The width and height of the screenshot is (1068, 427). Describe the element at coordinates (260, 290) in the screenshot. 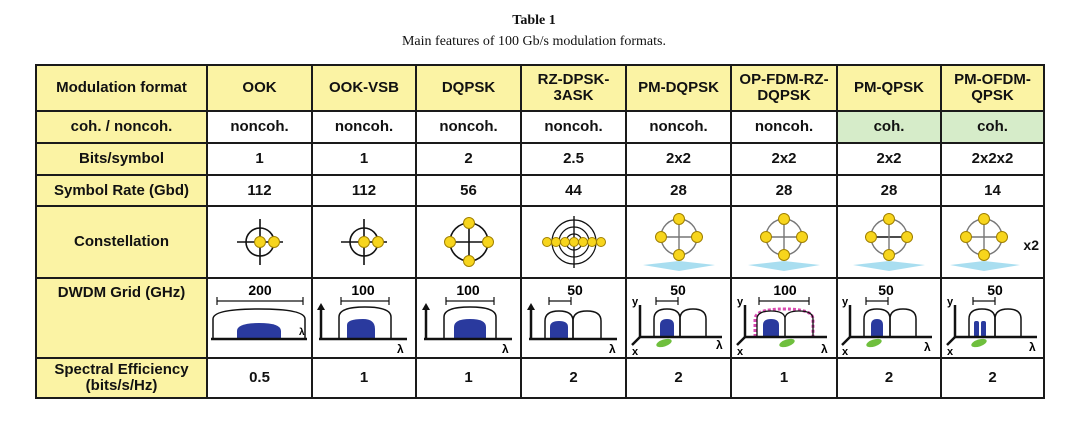

I see `grid-spacing-label: 200` at that location.